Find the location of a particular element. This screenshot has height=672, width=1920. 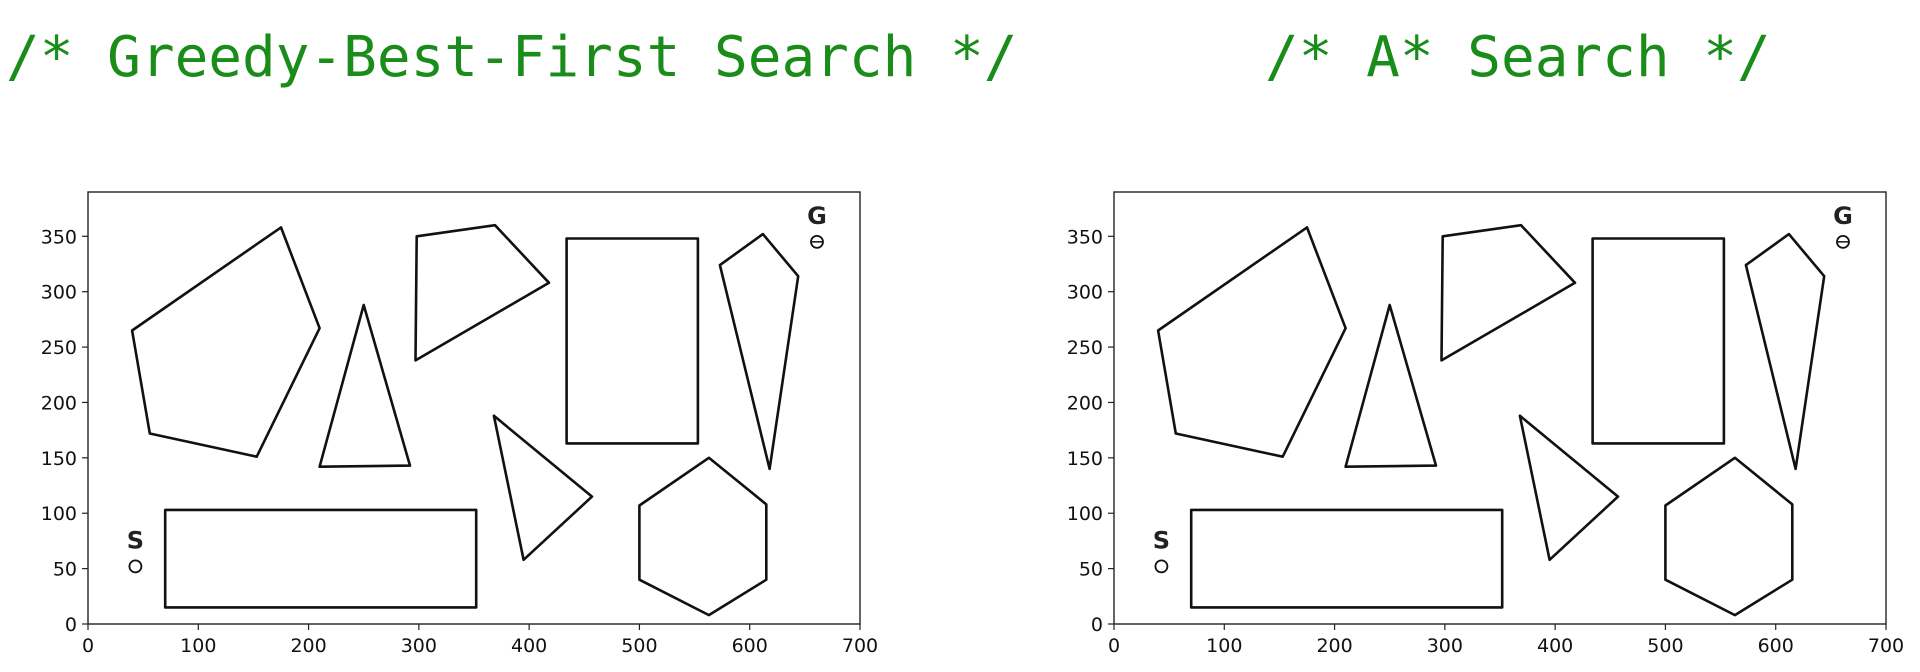

right-heading: /* A* Search */ is located at coordinates (1518, 57).